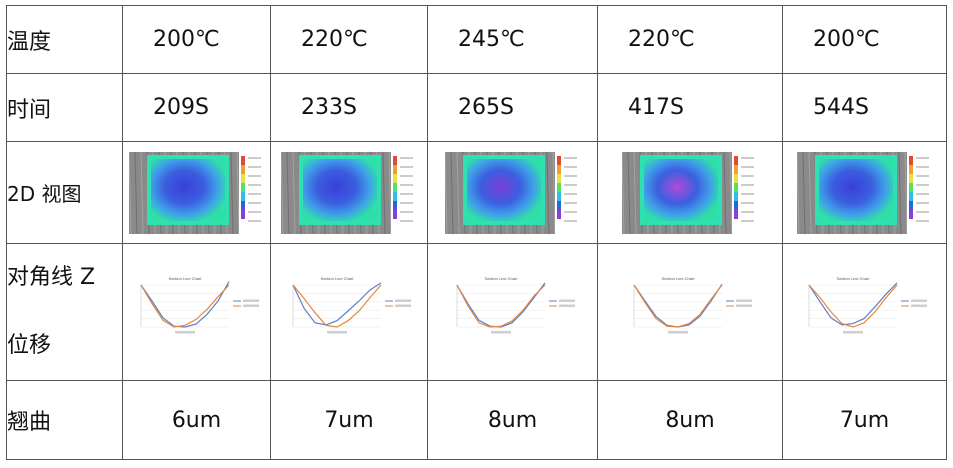 This screenshot has width=953, height=468. I want to click on legend-text-placeholder, so click(250, 300).